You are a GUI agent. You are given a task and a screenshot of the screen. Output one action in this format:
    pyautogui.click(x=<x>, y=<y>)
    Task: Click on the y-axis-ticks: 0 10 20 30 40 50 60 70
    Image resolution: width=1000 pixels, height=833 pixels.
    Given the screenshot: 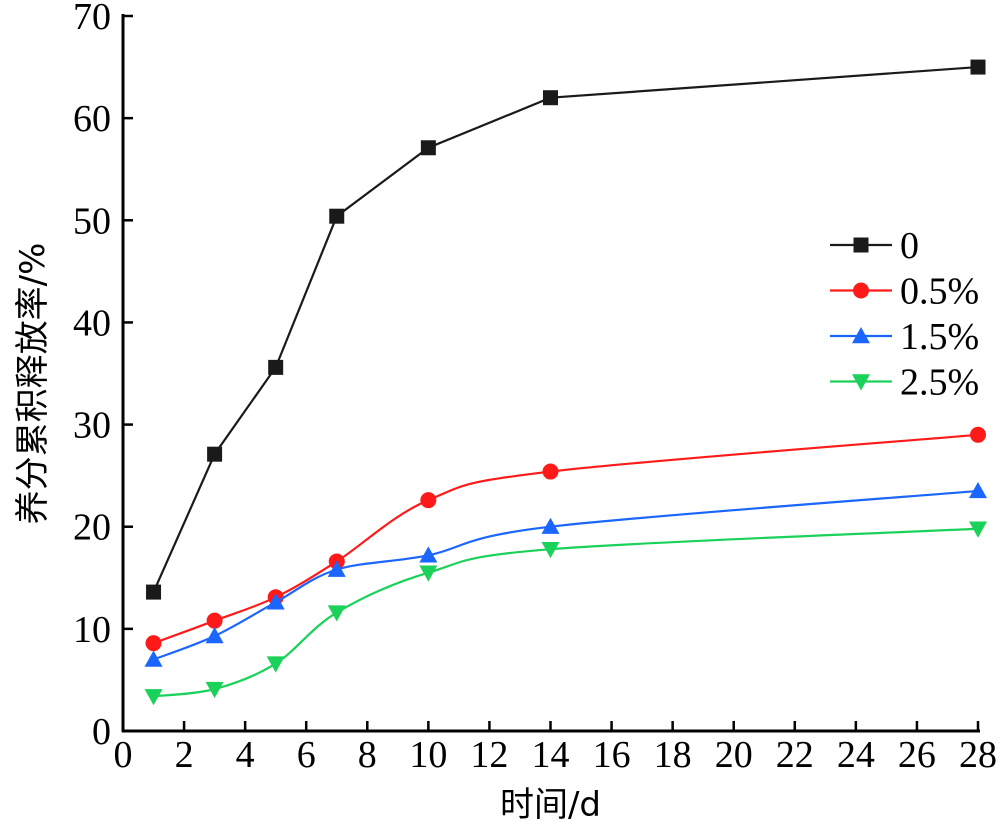 What is the action you would take?
    pyautogui.click(x=103, y=376)
    